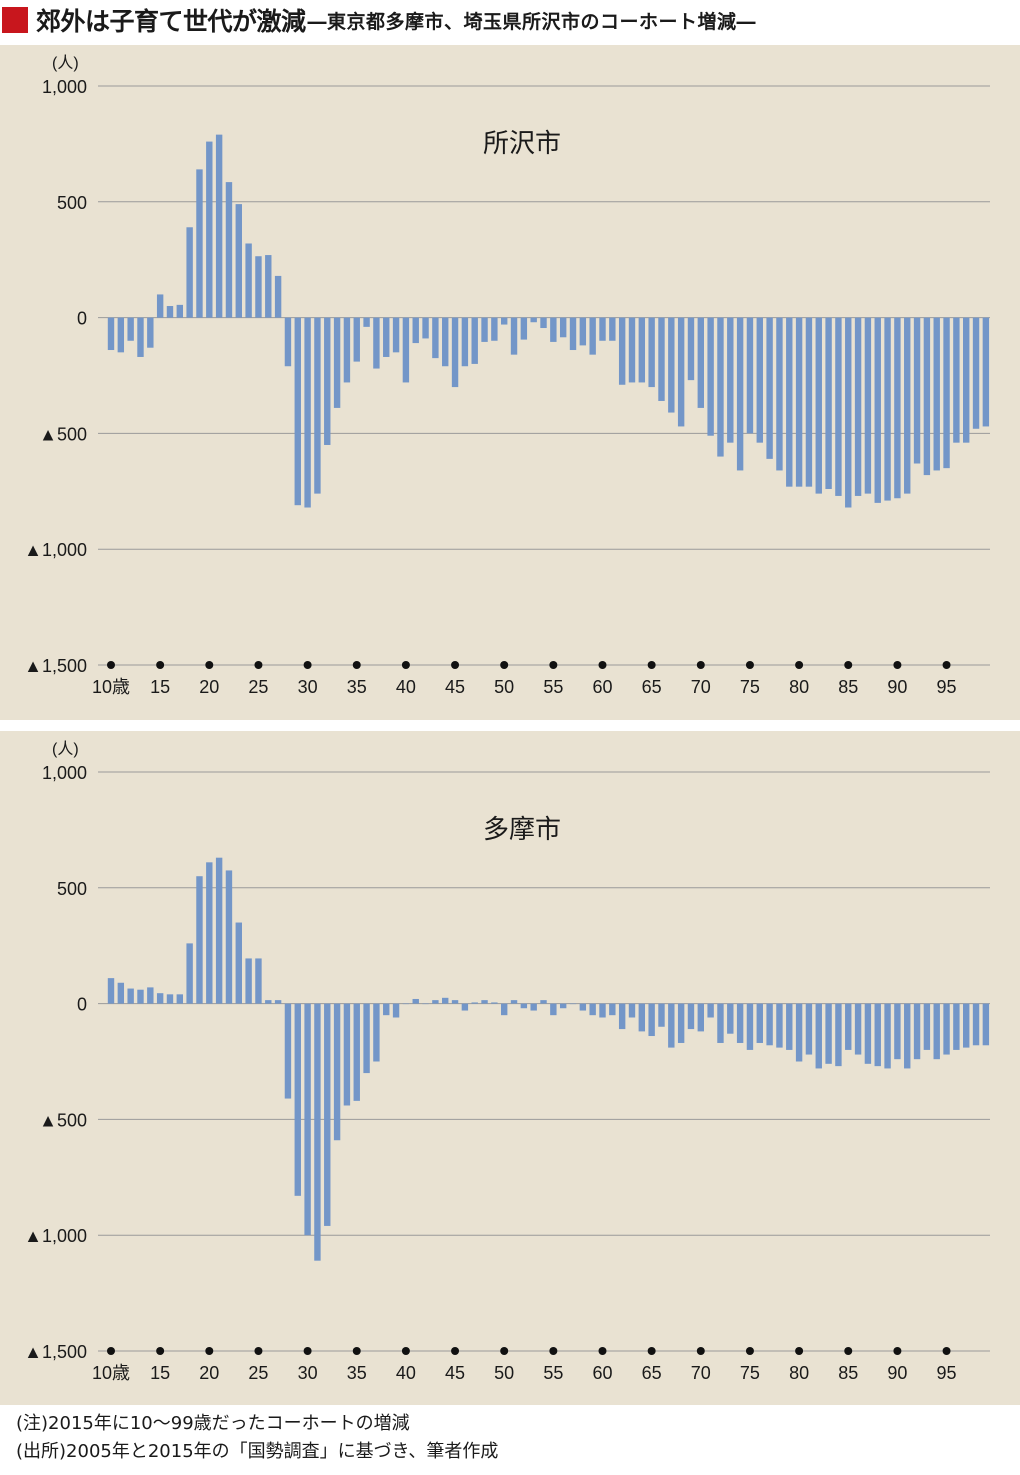 The height and width of the screenshot is (1475, 1020). What do you see at coordinates (55, 1236) in the screenshot?
I see `y-tick-label: ▲1,000` at bounding box center [55, 1236].